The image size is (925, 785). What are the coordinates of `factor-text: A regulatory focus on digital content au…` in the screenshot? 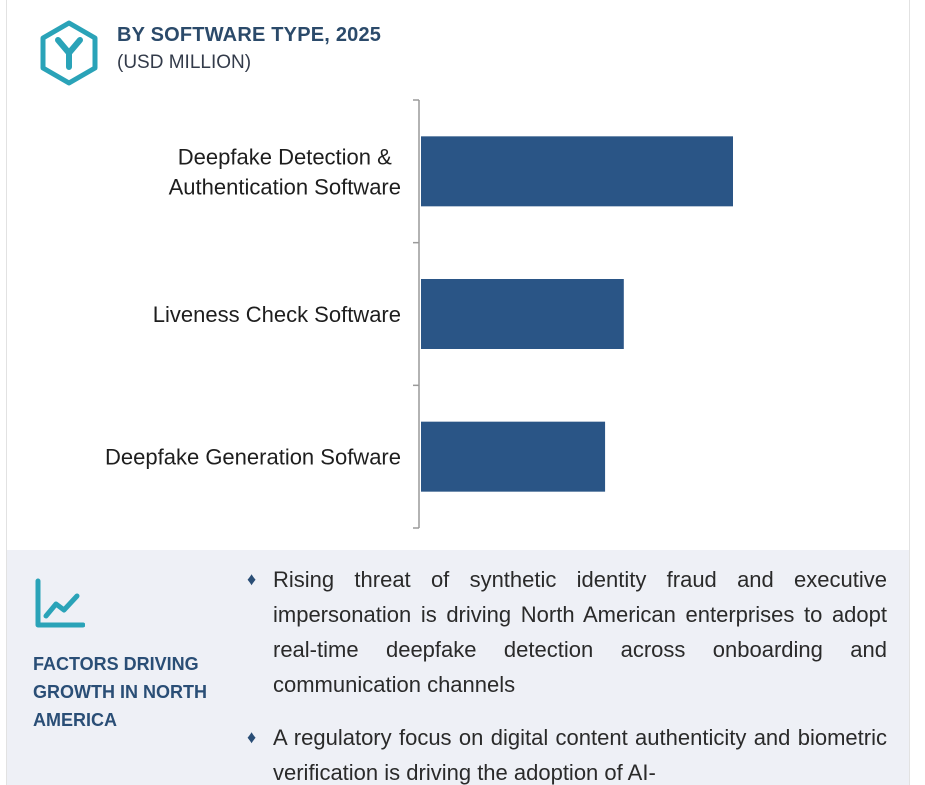 It's located at (580, 755).